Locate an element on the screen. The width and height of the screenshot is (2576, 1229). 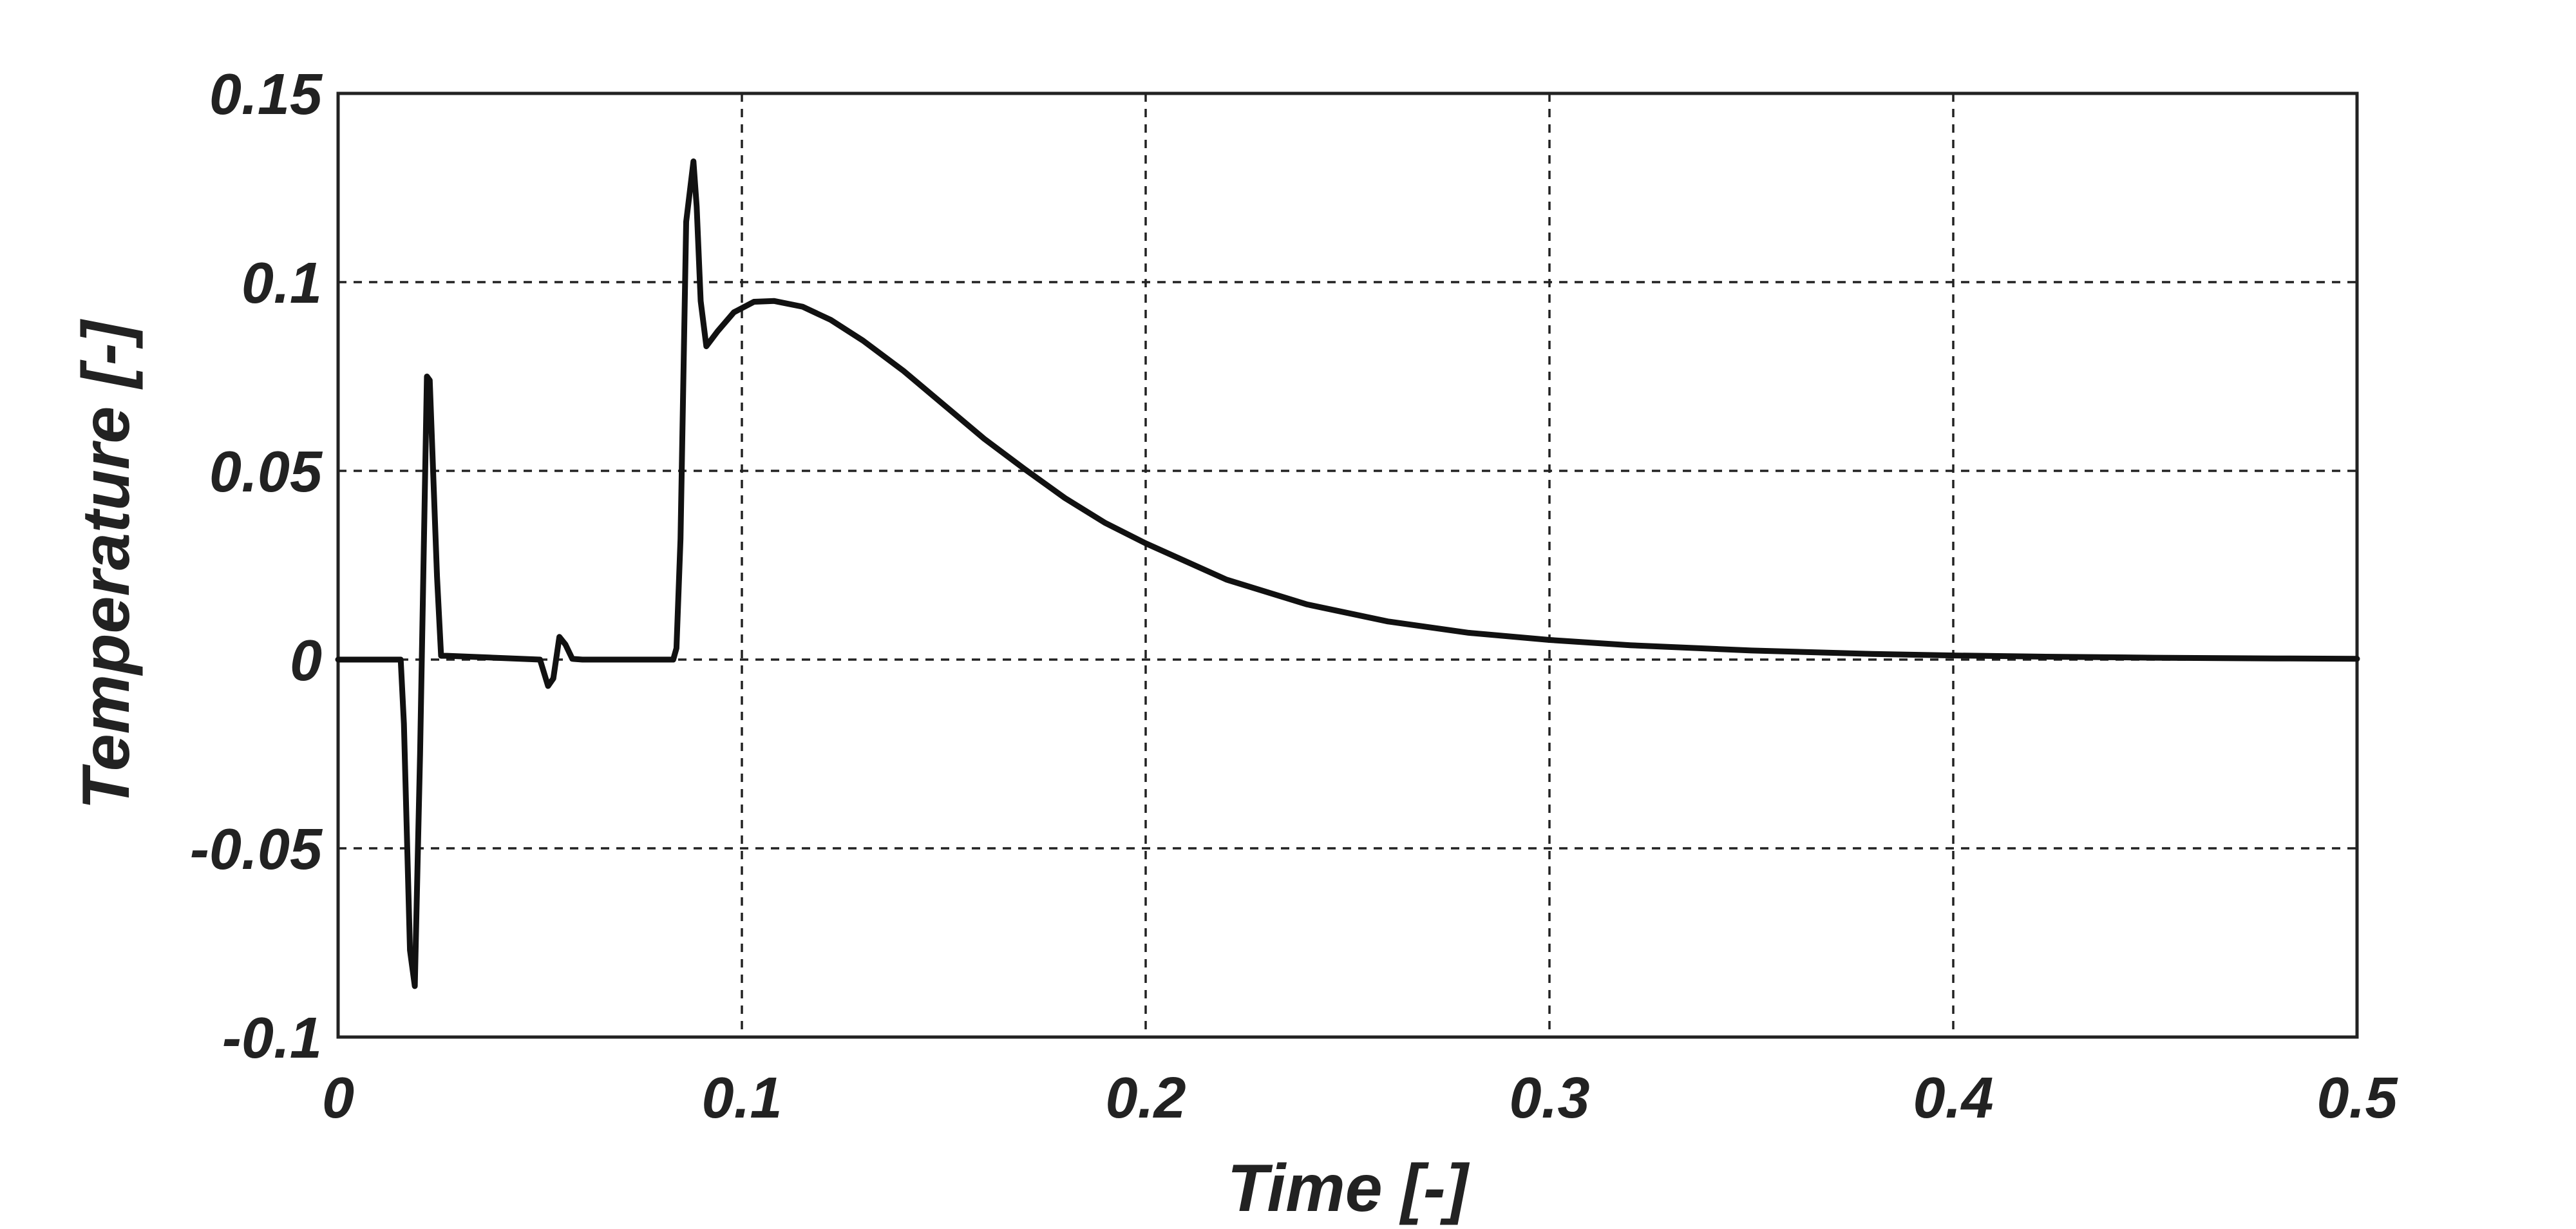
x-axis-label: Time [-] is located at coordinates (1349, 1188).